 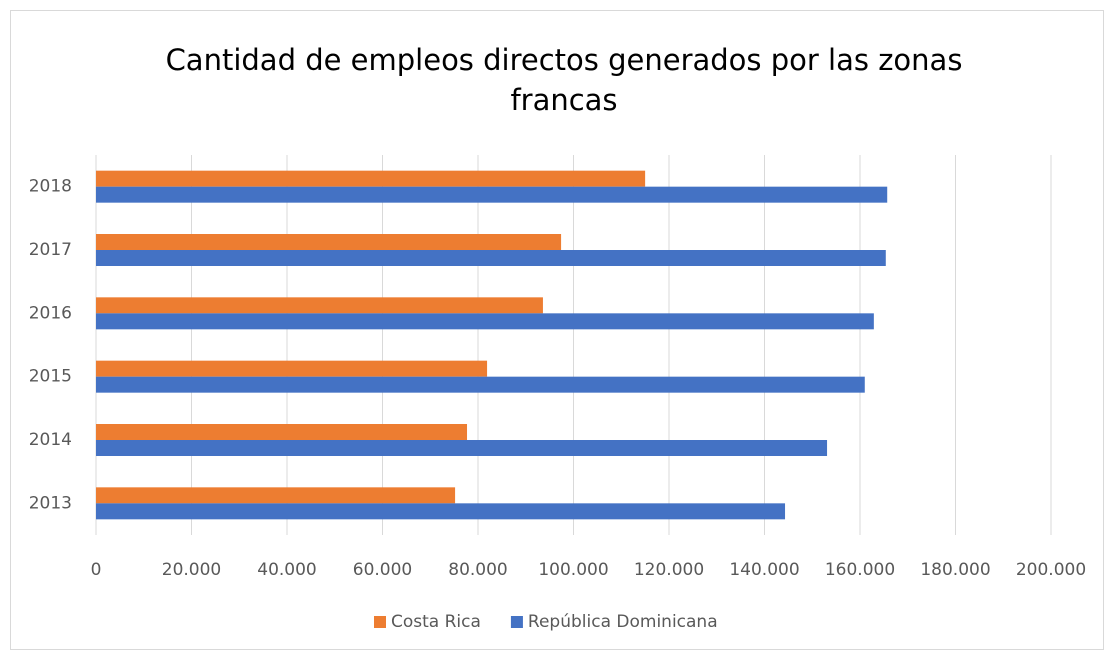 I want to click on y-tick-label: 2017, so click(x=50, y=250).